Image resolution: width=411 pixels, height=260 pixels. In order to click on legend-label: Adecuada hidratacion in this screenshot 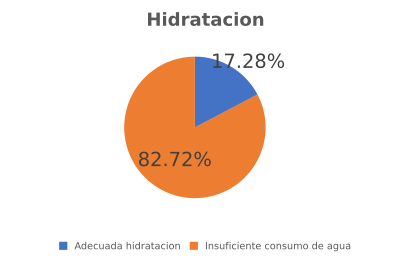, I will do `click(127, 246)`.